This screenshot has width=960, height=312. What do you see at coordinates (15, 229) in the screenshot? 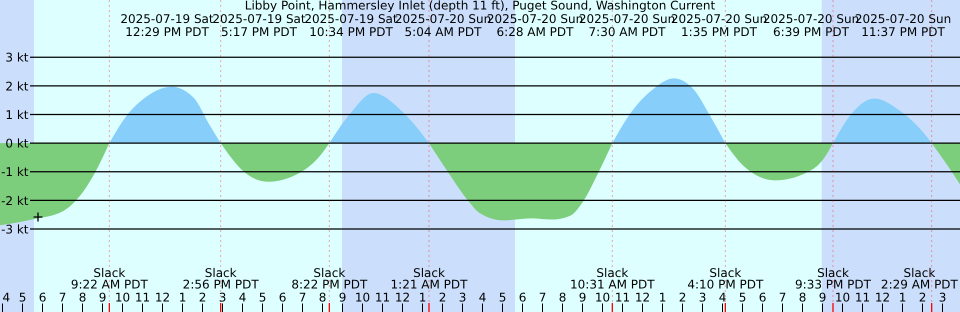
I see `y-tick-label: -3 kt` at bounding box center [15, 229].